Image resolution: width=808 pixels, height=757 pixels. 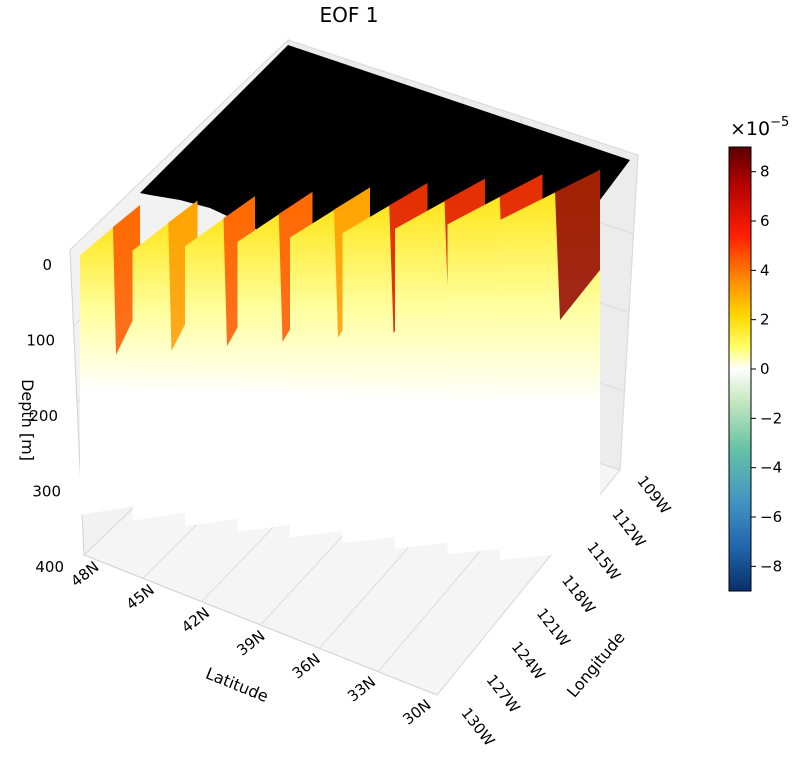 I want to click on latitude-tick-label: 33N, so click(x=361, y=689).